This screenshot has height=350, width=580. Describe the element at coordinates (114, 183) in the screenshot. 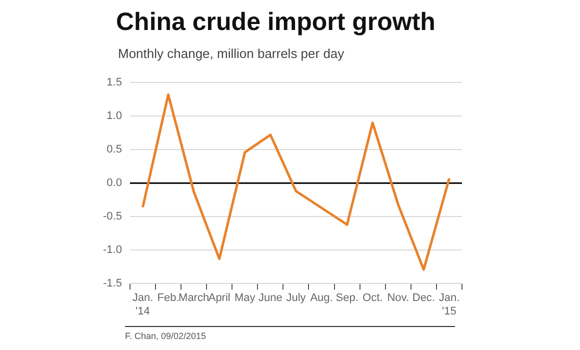

I see `y-tick-label: 0.0` at that location.